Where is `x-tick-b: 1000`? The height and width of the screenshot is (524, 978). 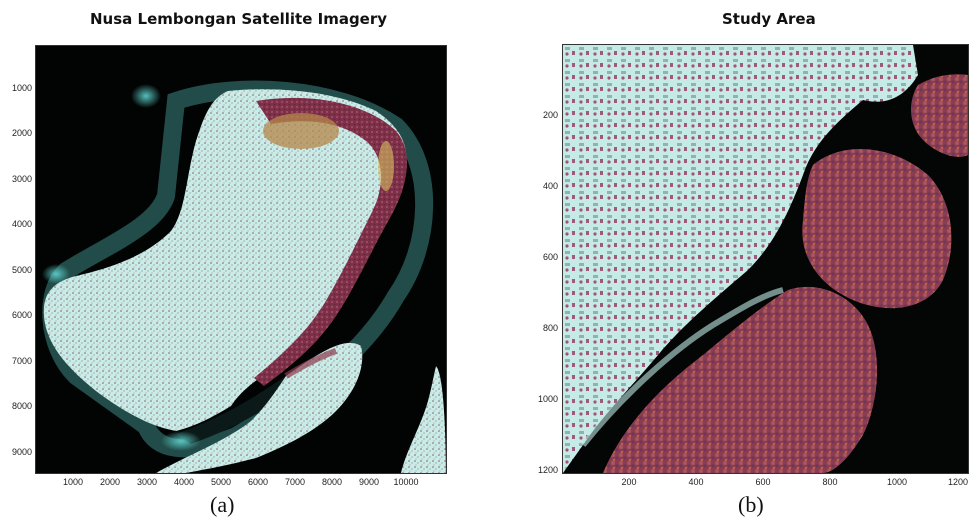
x-tick-b: 1000 is located at coordinates (897, 482).